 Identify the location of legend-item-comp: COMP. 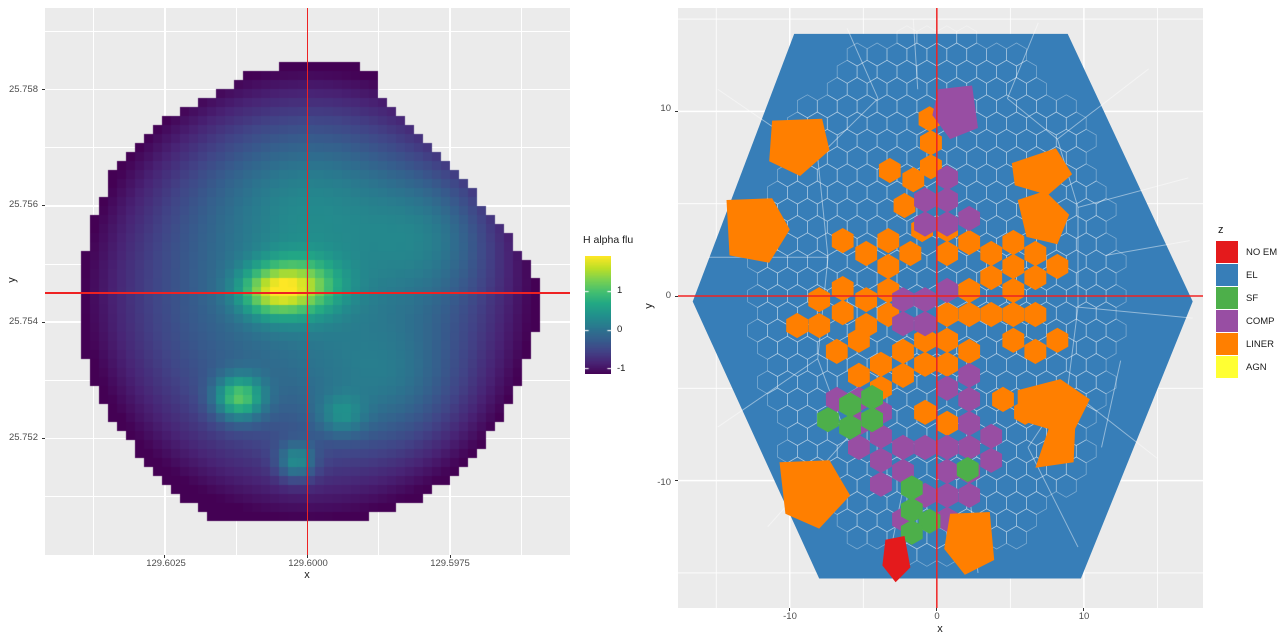
(1246, 321).